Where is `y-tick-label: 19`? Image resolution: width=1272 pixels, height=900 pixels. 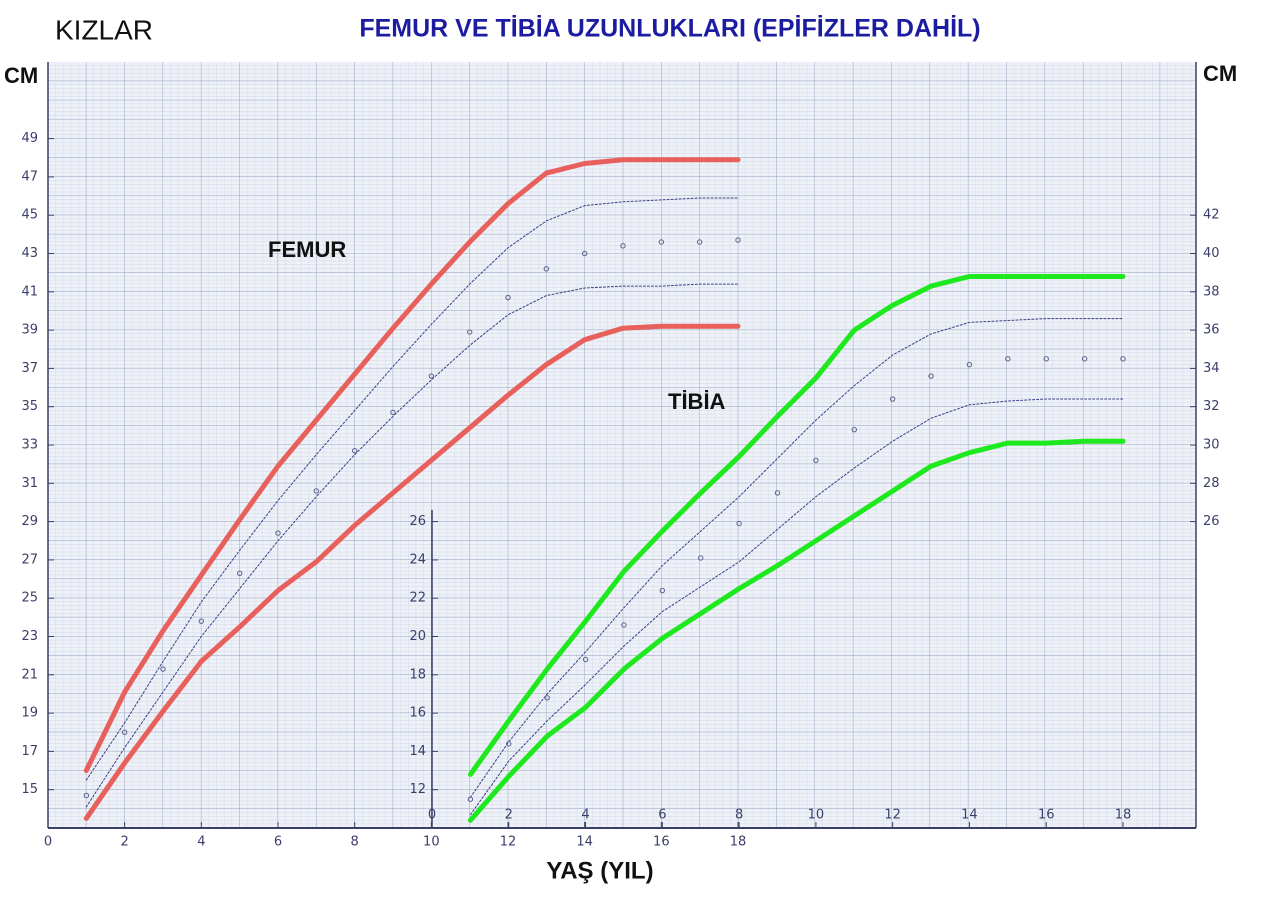
y-tick-label: 19 is located at coordinates (29, 713).